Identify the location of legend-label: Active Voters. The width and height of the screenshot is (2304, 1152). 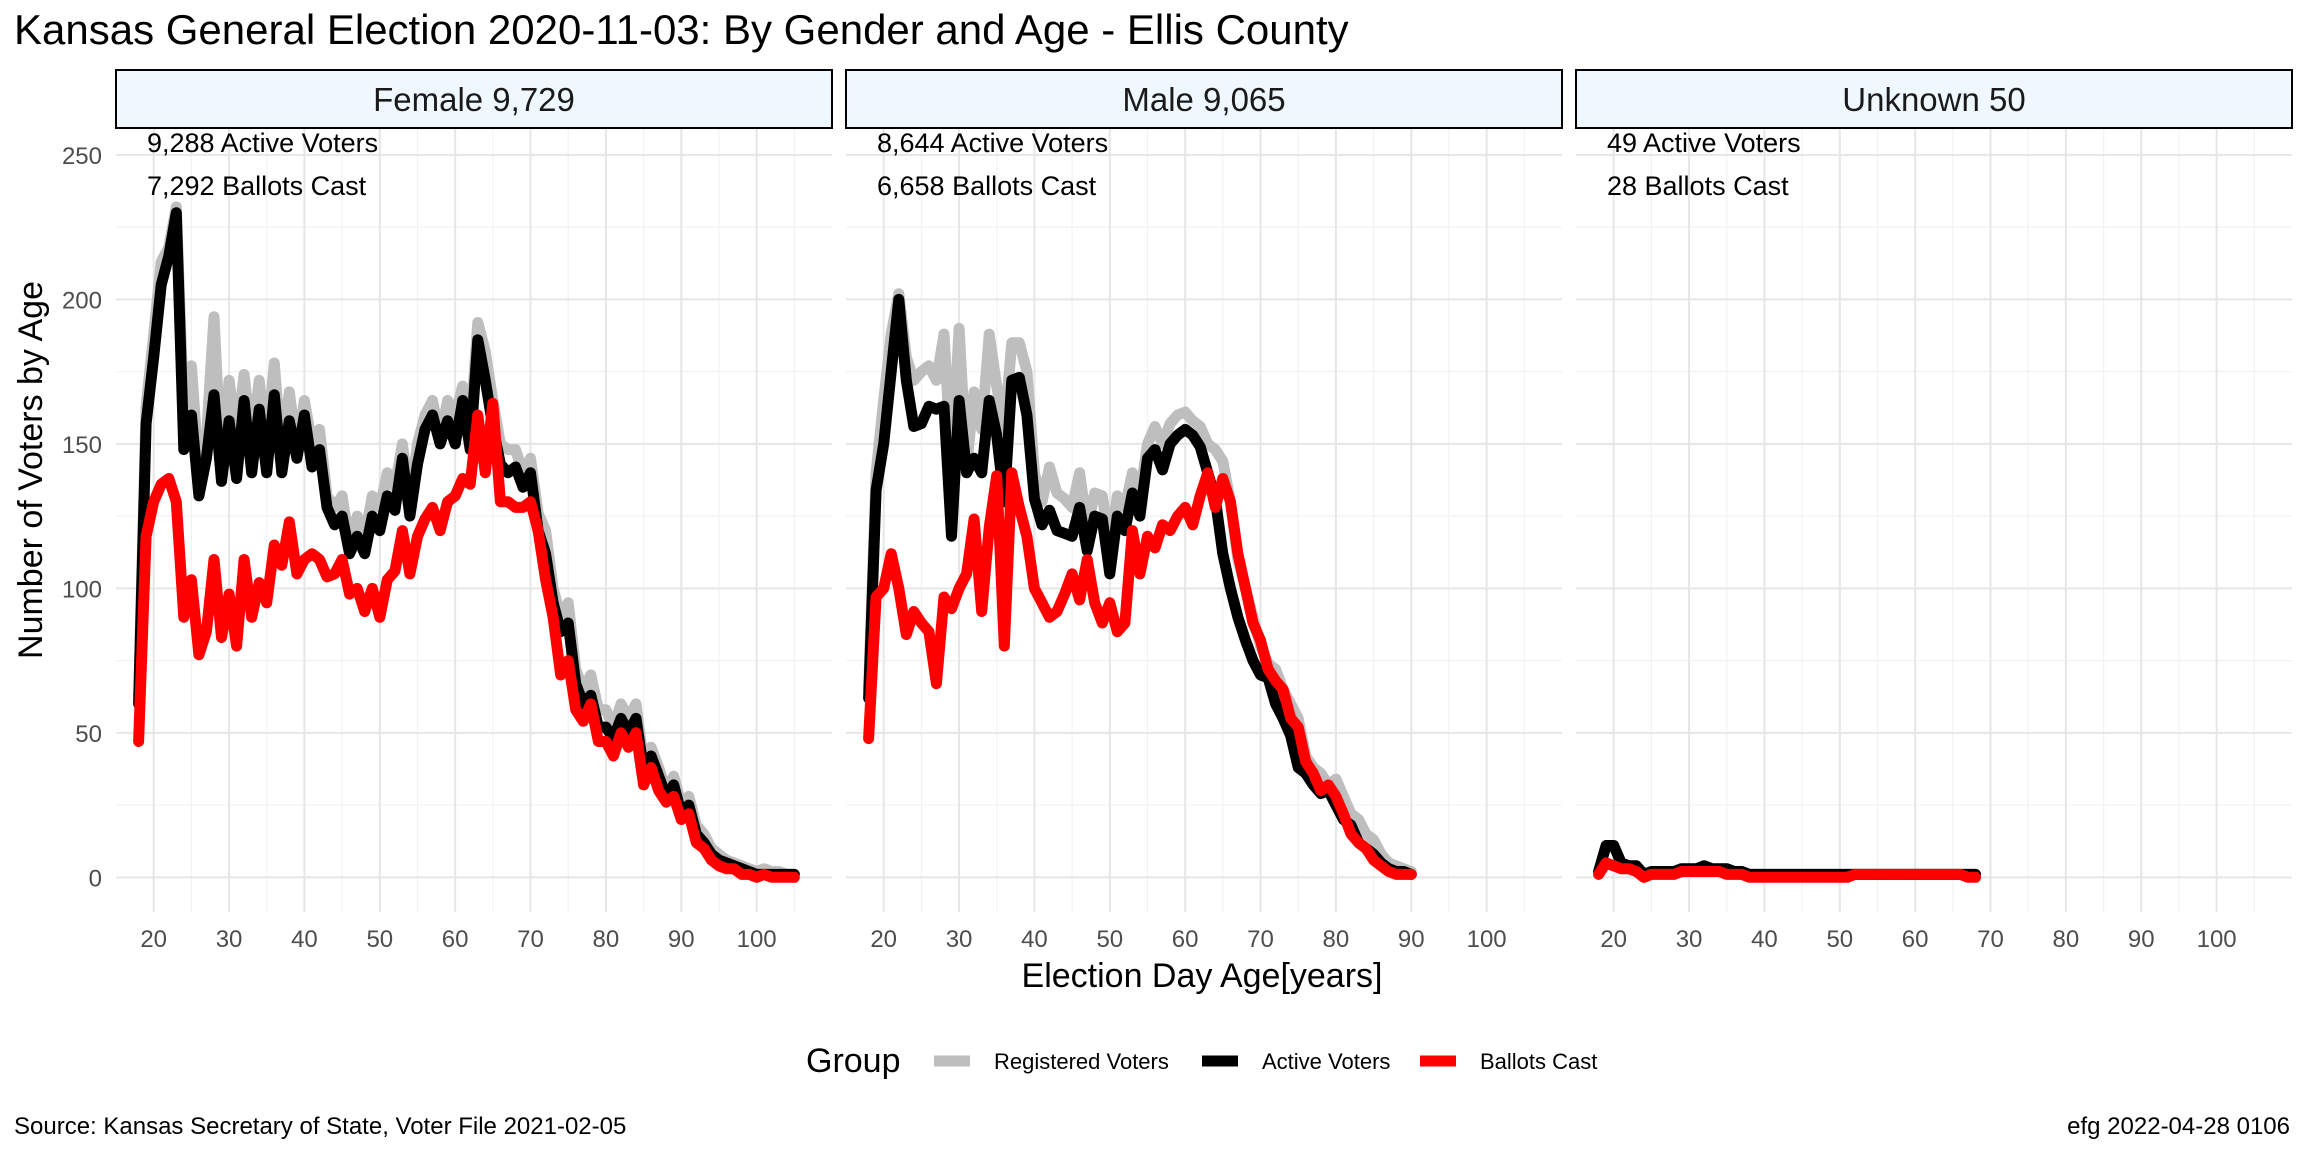
(1326, 1061).